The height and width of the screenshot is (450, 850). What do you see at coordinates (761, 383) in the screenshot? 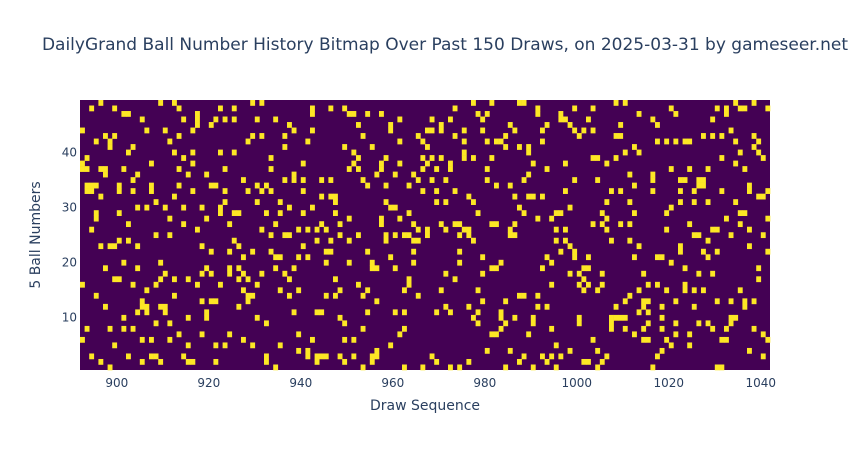
I see `x-tick-label: 1040` at bounding box center [761, 383].